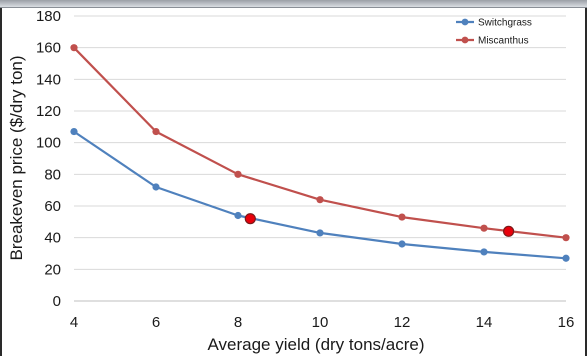 Image resolution: width=587 pixels, height=356 pixels. What do you see at coordinates (48, 159) in the screenshot?
I see `y-tick-labels: 0 20 40 60 80 100 120 140 160 180` at bounding box center [48, 159].